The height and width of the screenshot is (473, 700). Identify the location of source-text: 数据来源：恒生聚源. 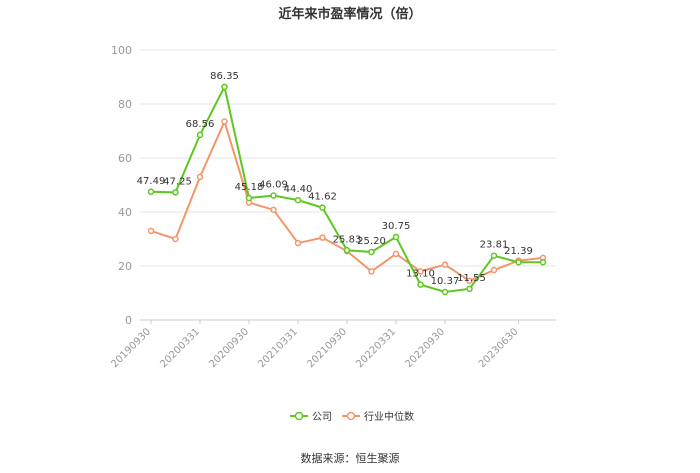
(350, 458).